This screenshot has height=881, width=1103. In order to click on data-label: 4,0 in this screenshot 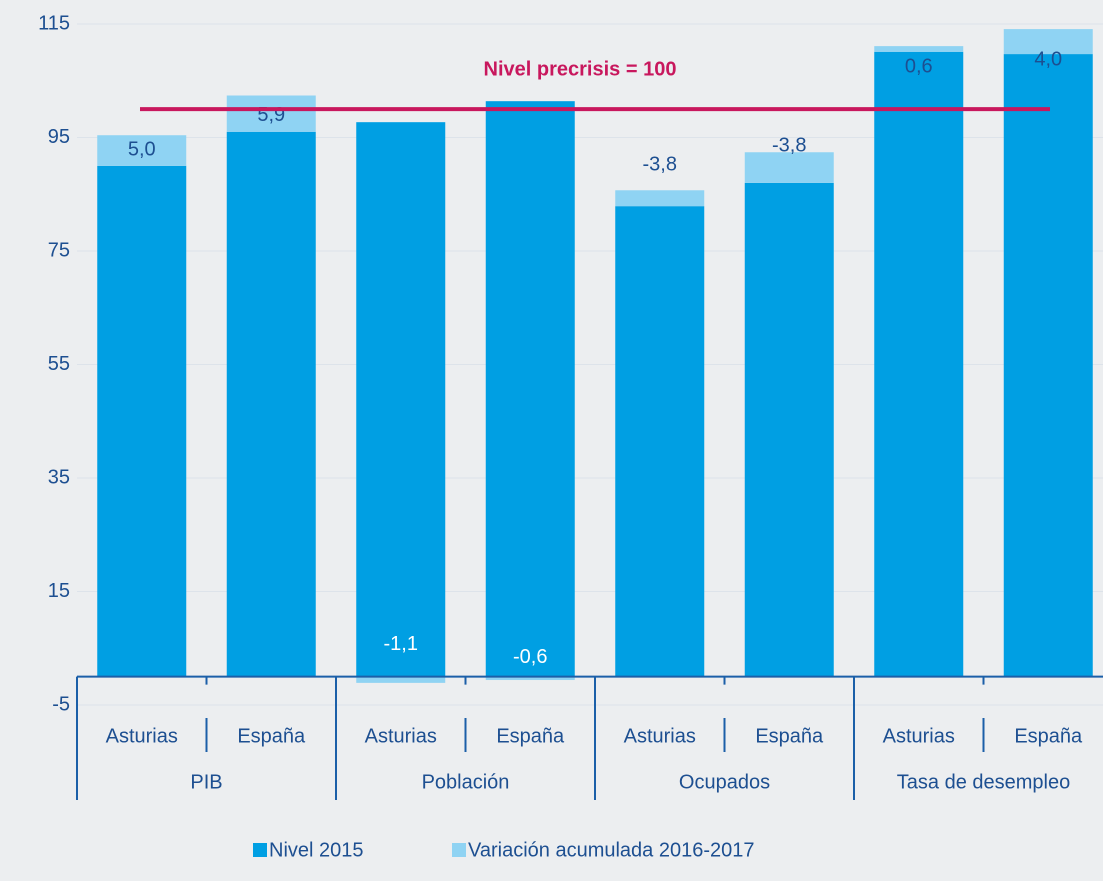, I will do `click(1048, 59)`.